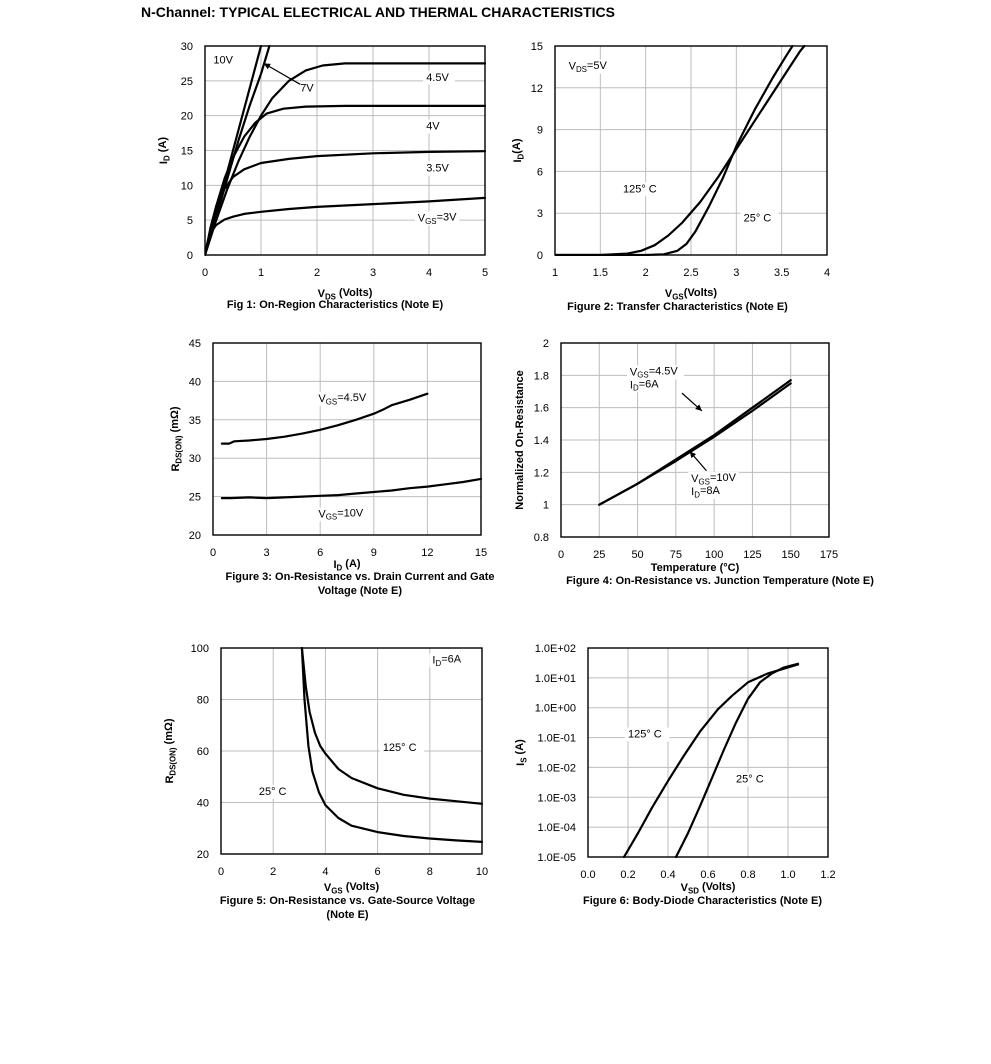 This screenshot has height=1064, width=991. Describe the element at coordinates (642, 189) in the screenshot. I see `fig2-annotation-bg` at that location.